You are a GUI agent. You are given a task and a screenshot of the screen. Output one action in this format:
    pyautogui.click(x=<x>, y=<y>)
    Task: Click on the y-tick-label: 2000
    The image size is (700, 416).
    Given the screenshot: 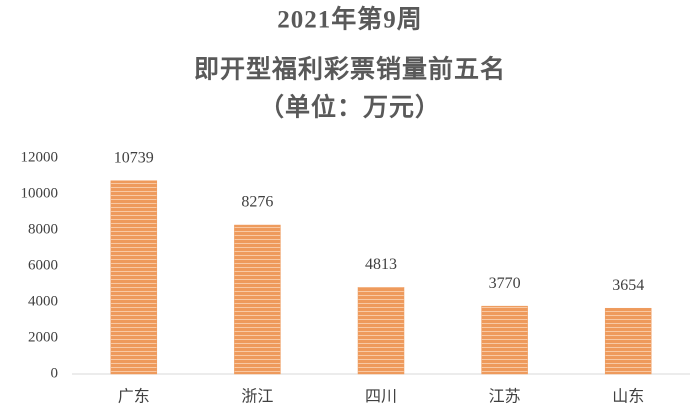 What is the action you would take?
    pyautogui.click(x=43, y=337)
    